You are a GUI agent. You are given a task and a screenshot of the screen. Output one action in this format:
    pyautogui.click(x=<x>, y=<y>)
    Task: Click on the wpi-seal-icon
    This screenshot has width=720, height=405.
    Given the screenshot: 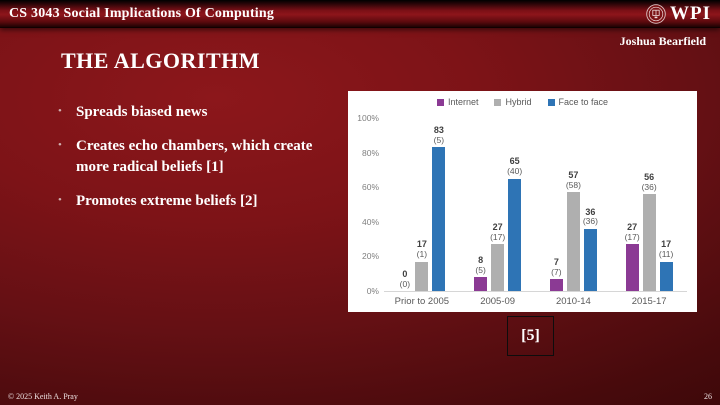 What is the action you would take?
    pyautogui.click(x=656, y=14)
    